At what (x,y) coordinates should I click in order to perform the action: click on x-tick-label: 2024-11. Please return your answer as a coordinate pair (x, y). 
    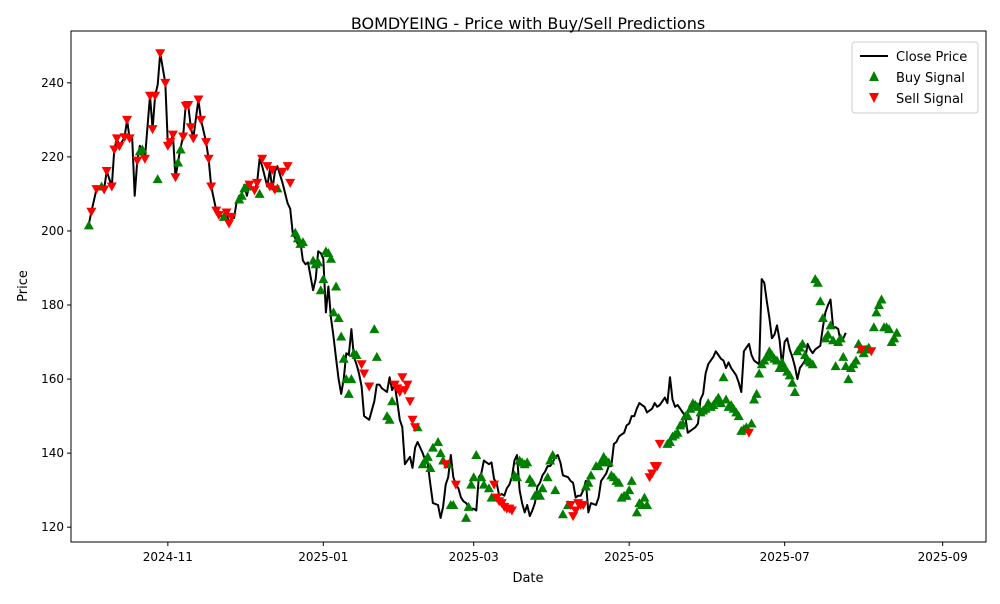
    Looking at the image, I should click on (168, 557).